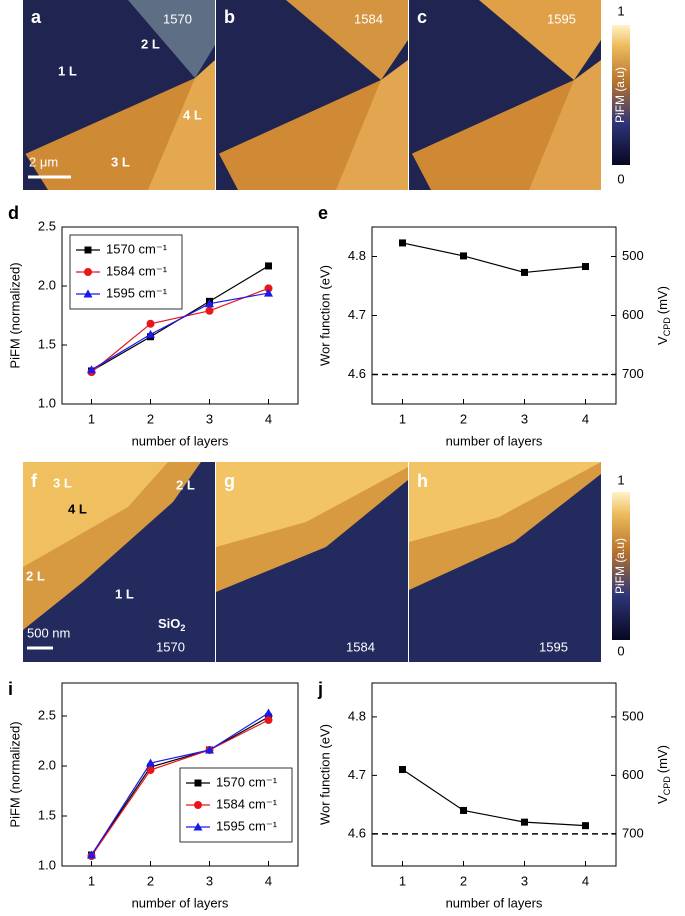  I want to click on y-axis-label: PiFM (normalized), so click(14, 774).